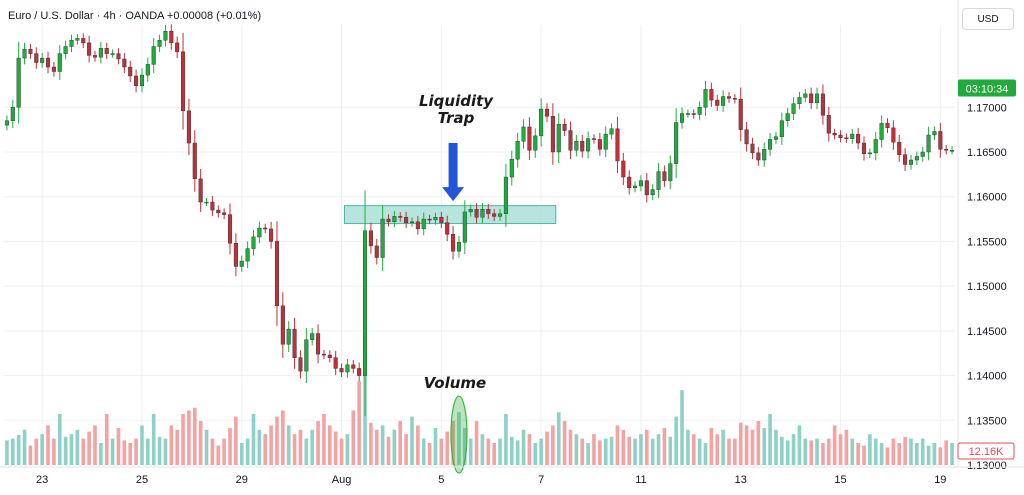 This screenshot has height=495, width=1024. Describe the element at coordinates (988, 19) in the screenshot. I see `currency-button: USD` at that location.